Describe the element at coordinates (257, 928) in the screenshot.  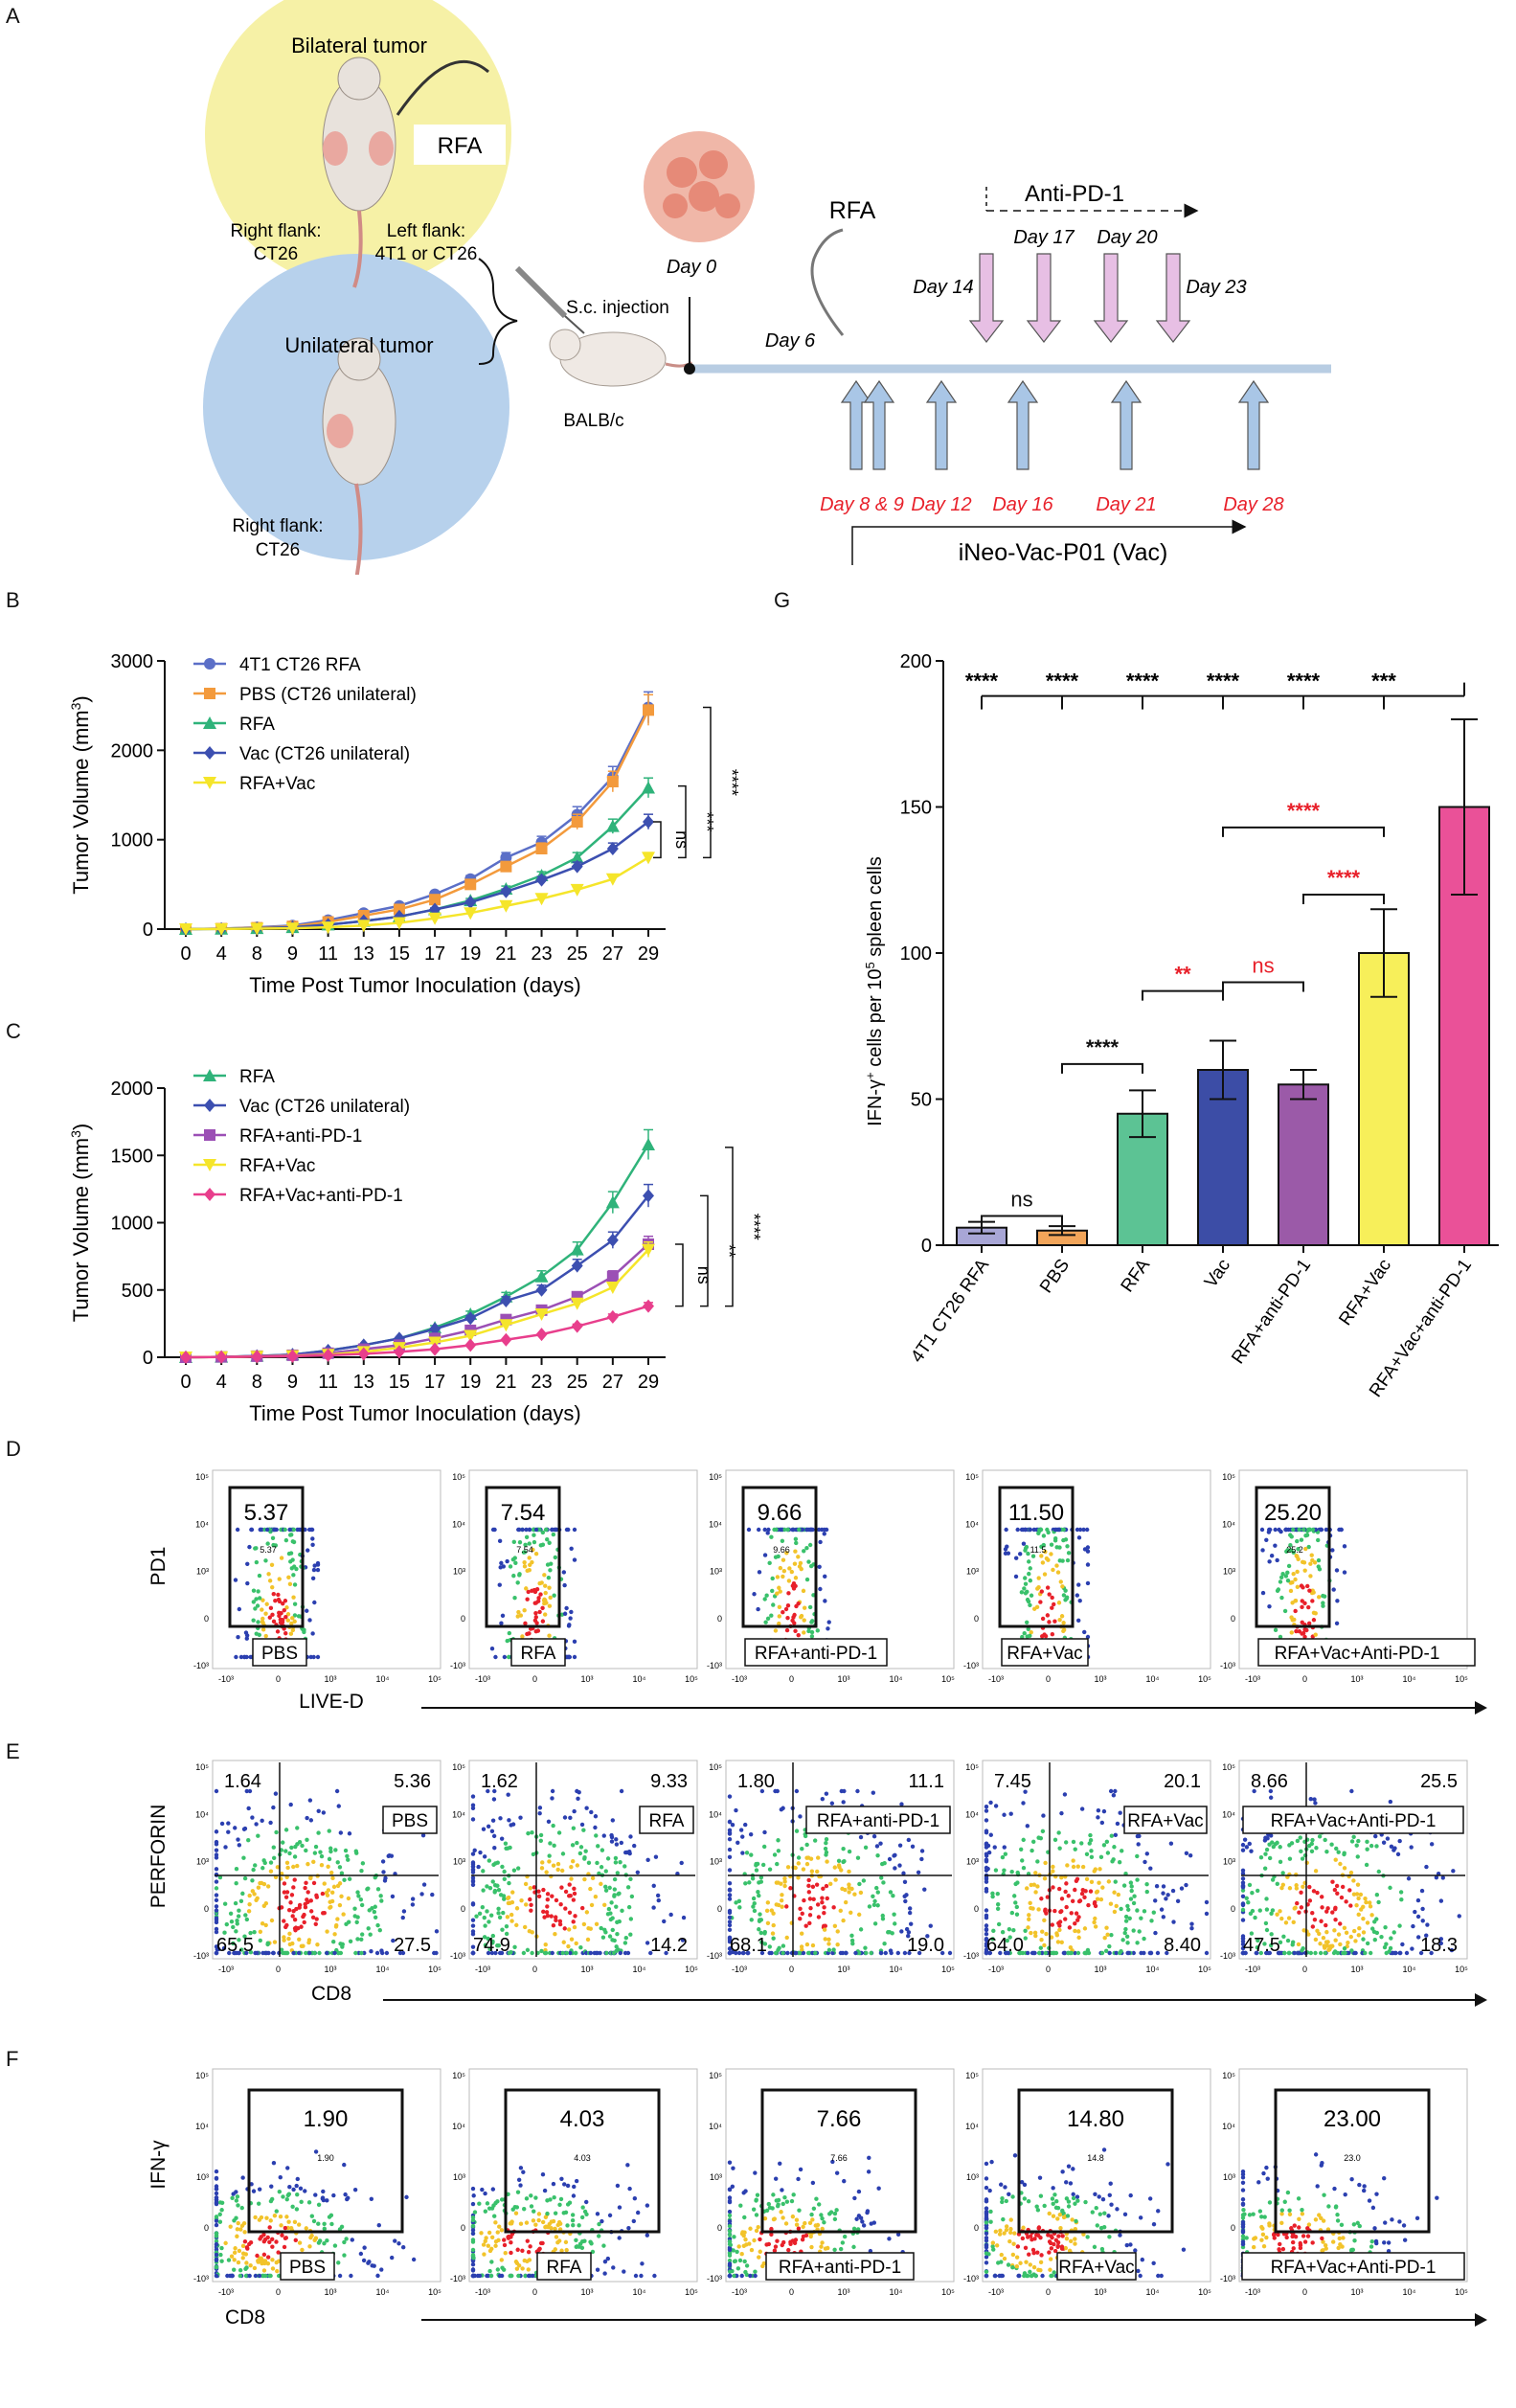
I see `b-point` at that location.